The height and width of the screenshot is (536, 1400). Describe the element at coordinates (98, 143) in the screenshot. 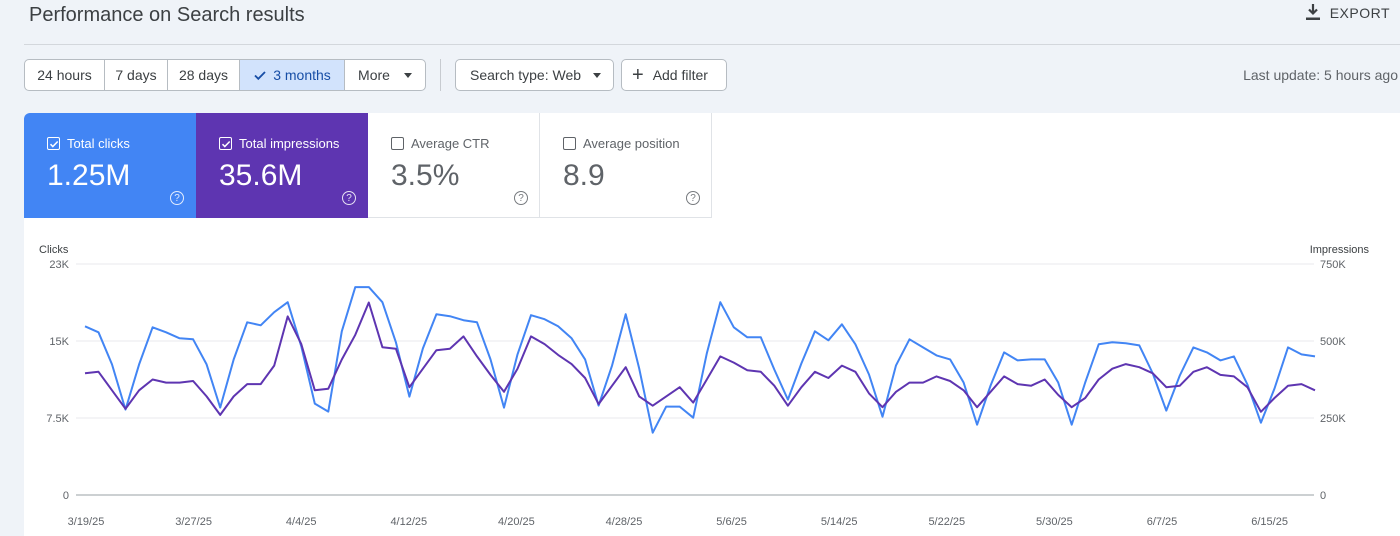

I see `metric-label: Total clicks` at that location.